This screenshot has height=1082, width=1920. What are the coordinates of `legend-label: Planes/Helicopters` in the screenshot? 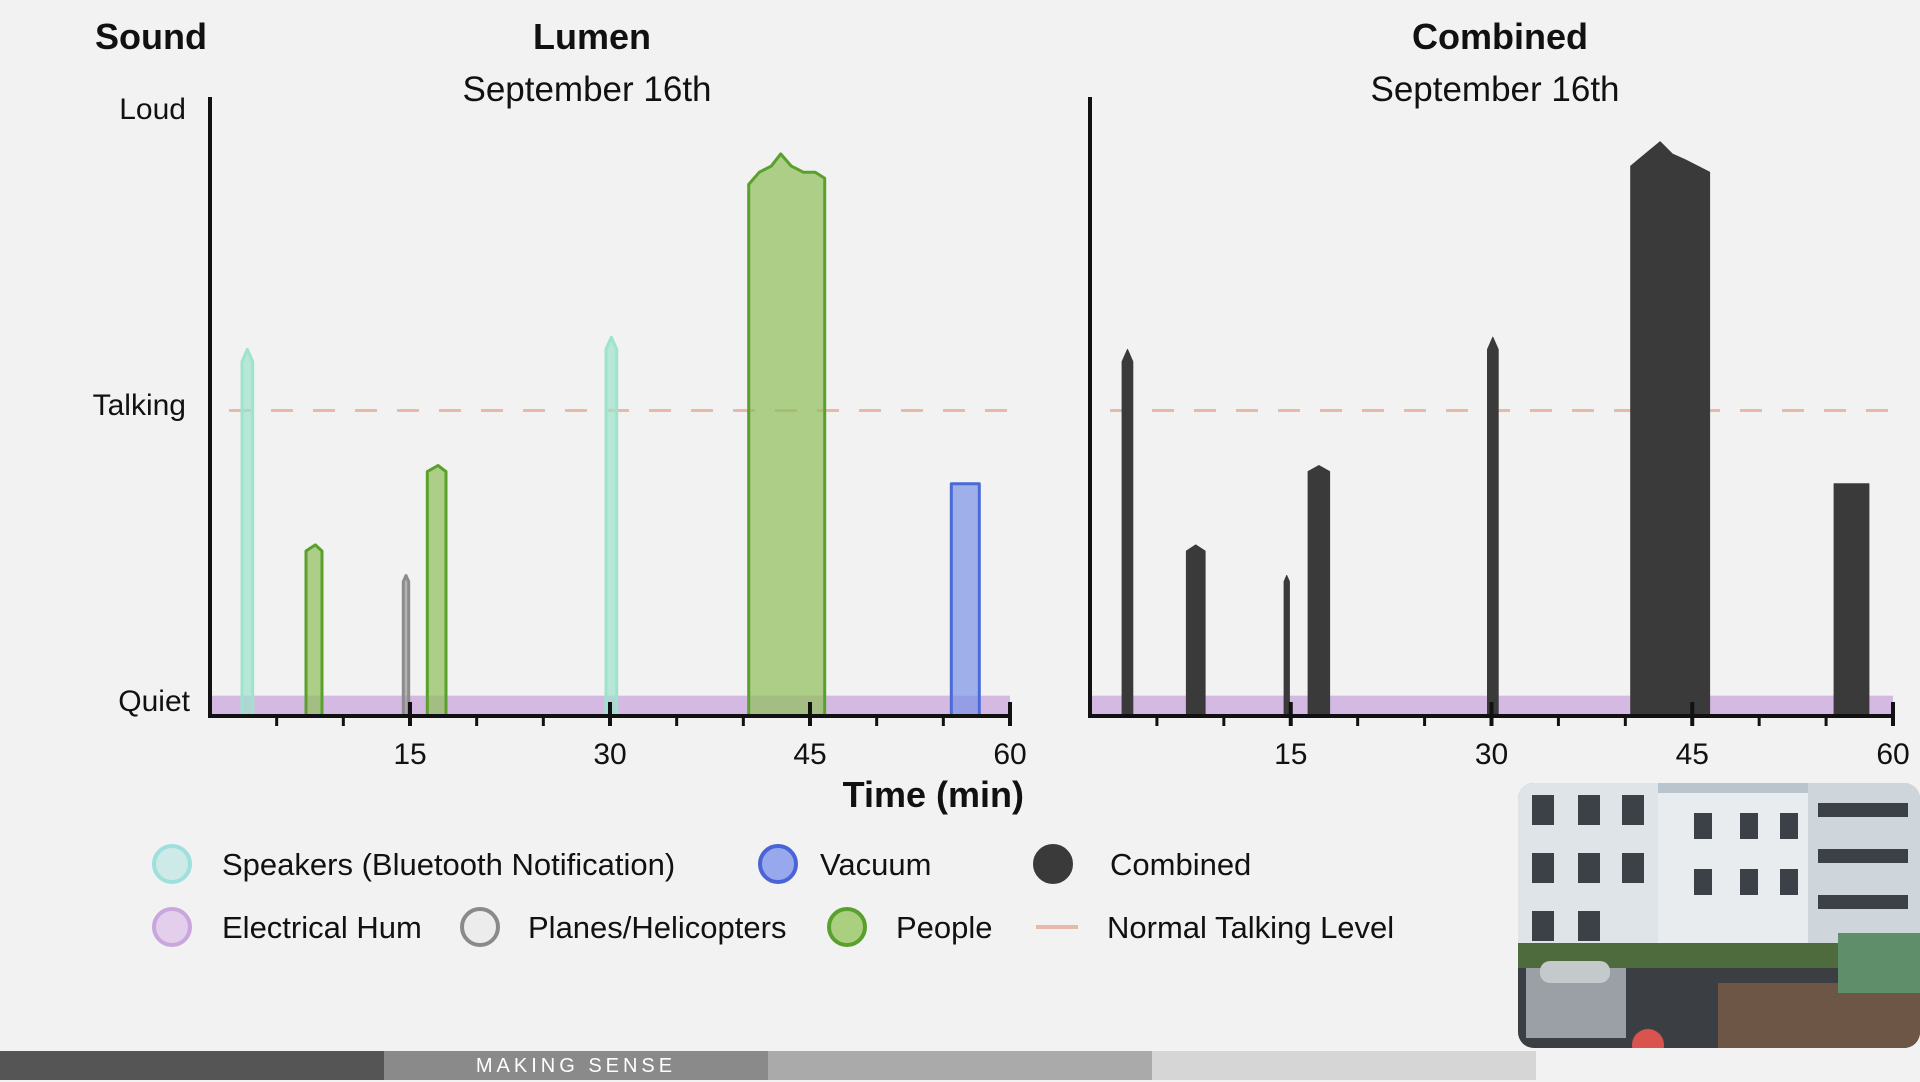 It's located at (657, 927).